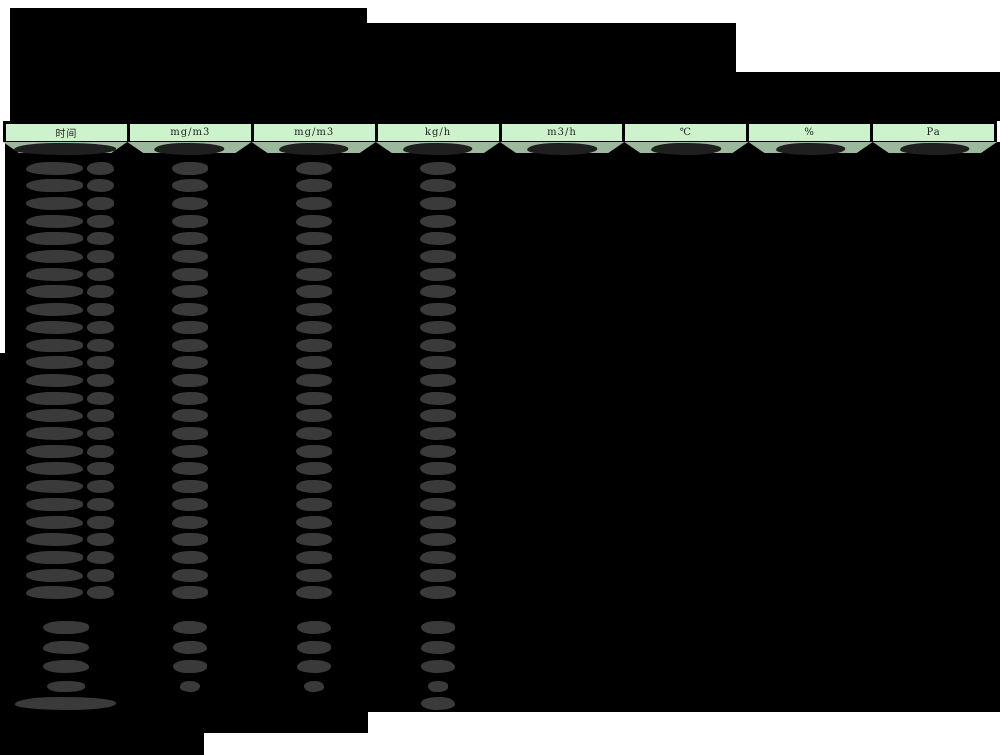 This screenshot has width=1000, height=755. Describe the element at coordinates (102, 744) in the screenshot. I see `bottom-step-left` at that location.